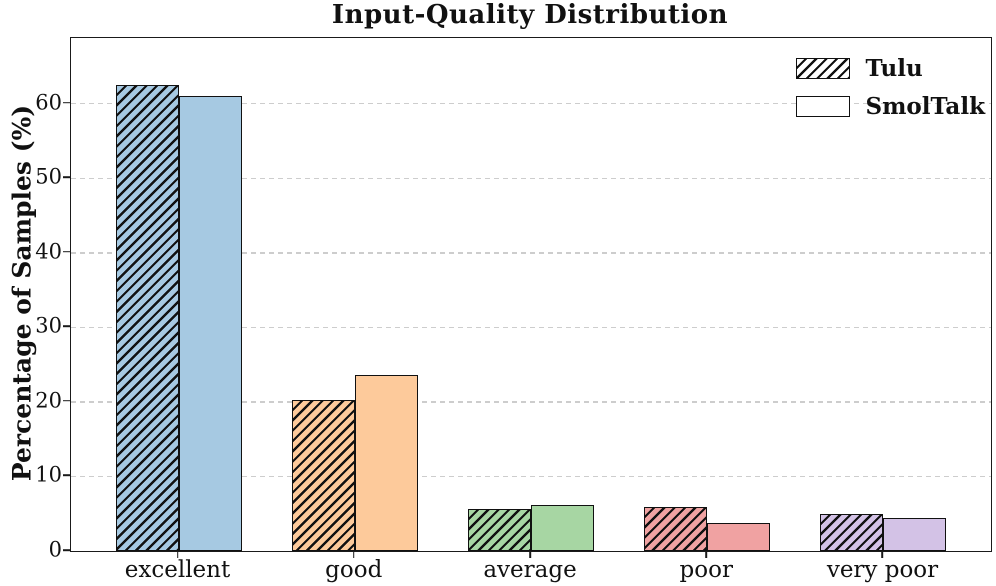 The height and width of the screenshot is (586, 996). What do you see at coordinates (676, 529) in the screenshot?
I see `bar-tulu-poor` at bounding box center [676, 529].